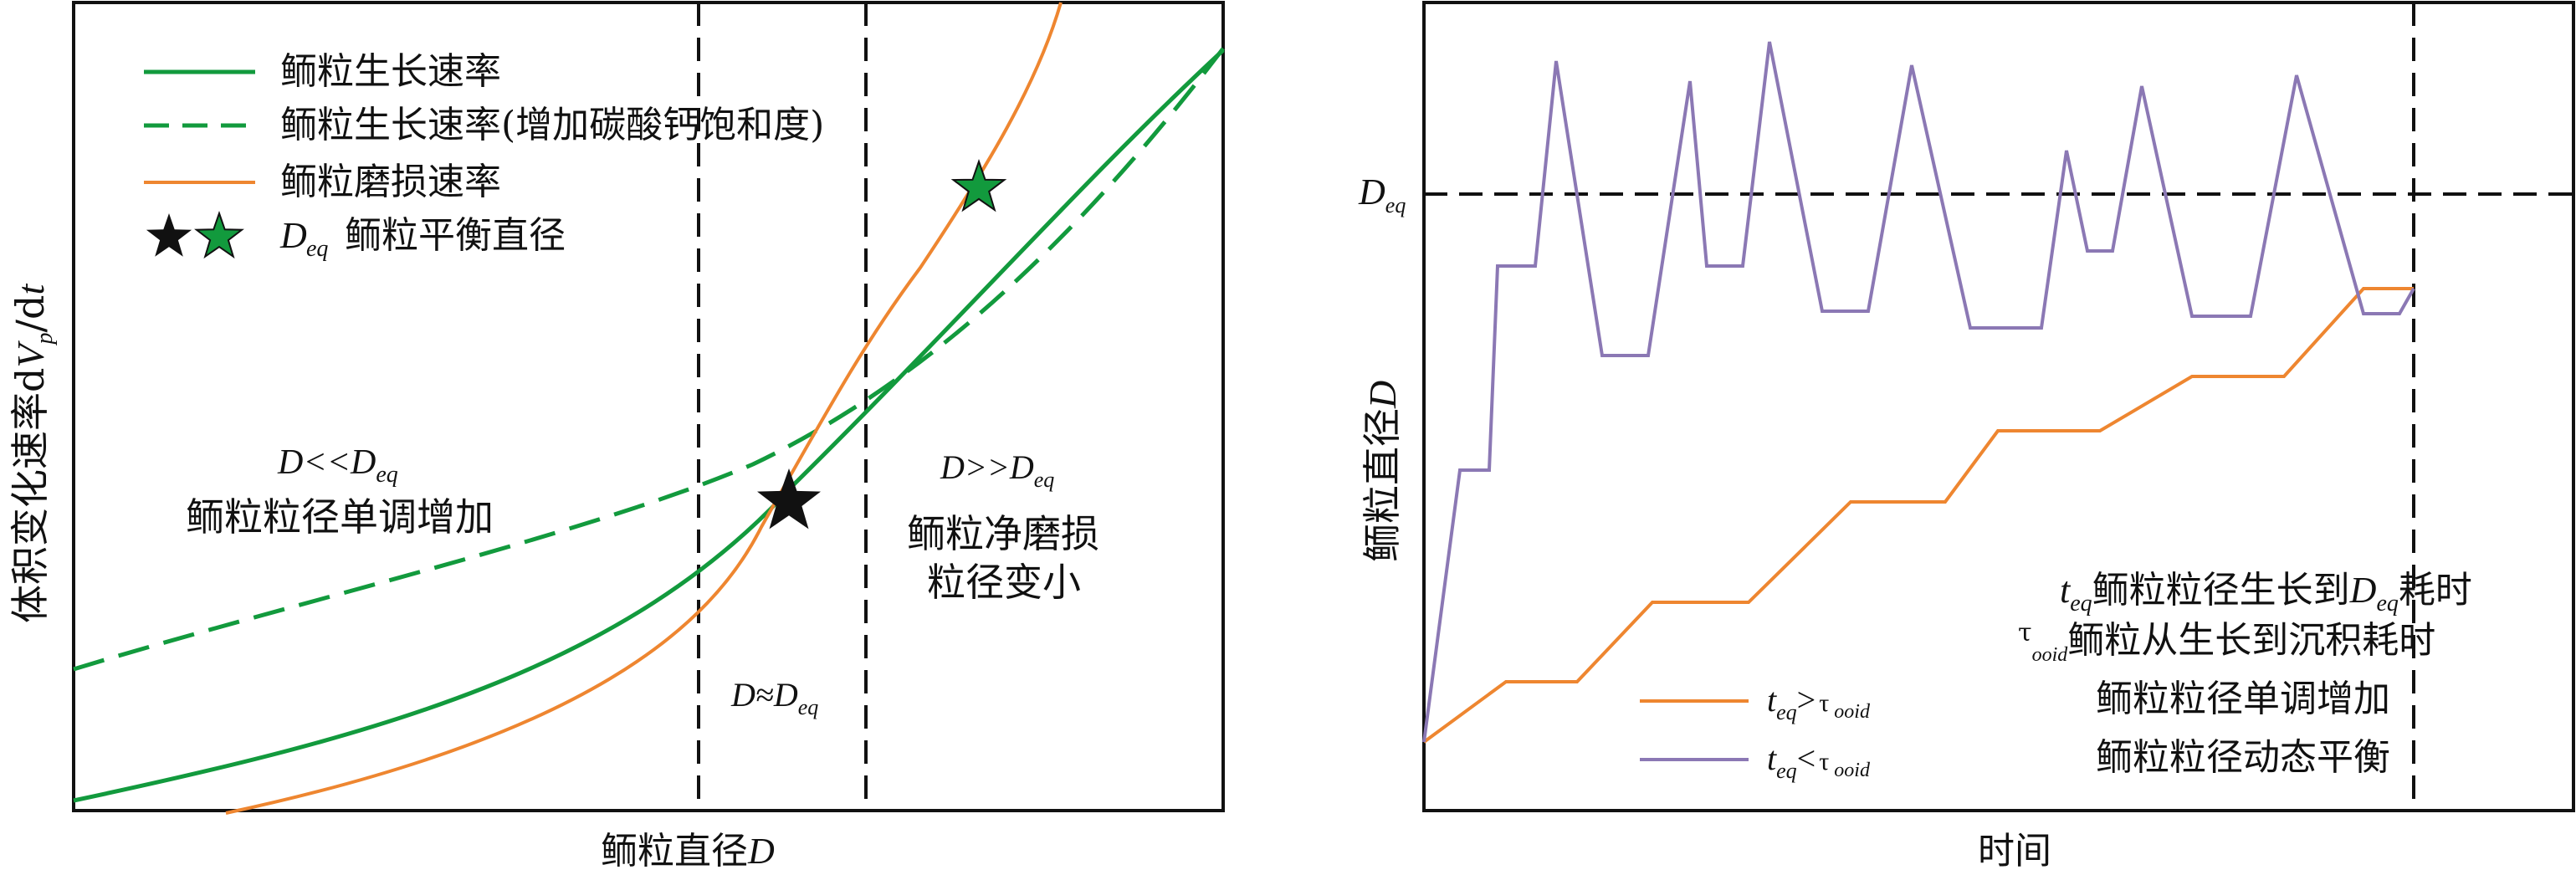  What do you see at coordinates (456, 236) in the screenshot?
I see `legend-equilibrium-label: 鲕粒平衡直径` at bounding box center [456, 236].